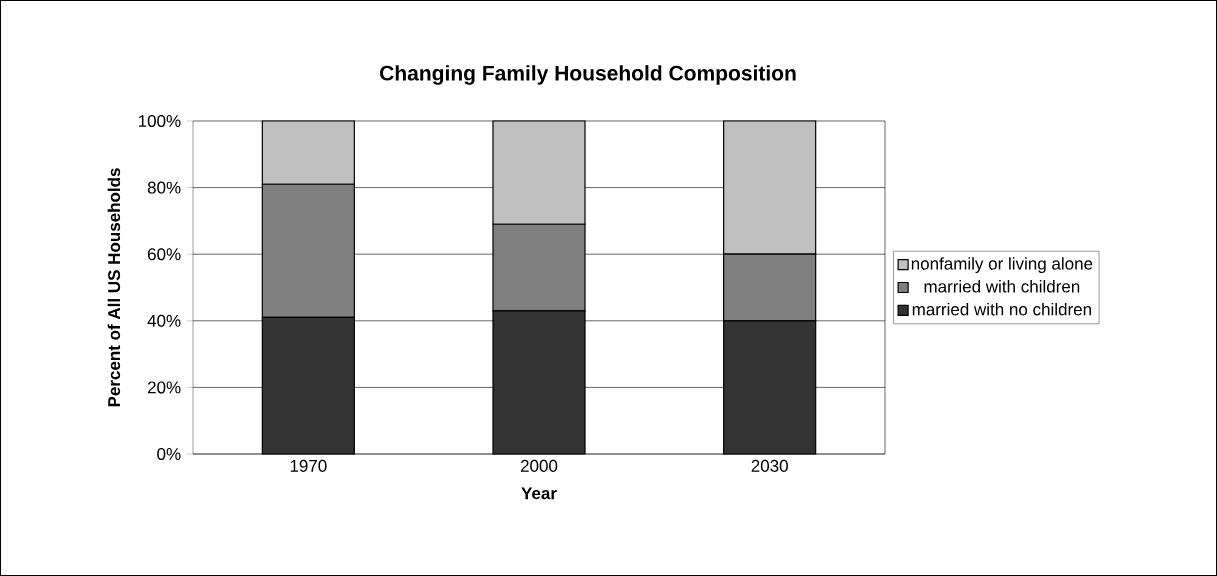 The width and height of the screenshot is (1217, 576). Describe the element at coordinates (164, 254) in the screenshot. I see `y-tick-label: 60%` at that location.